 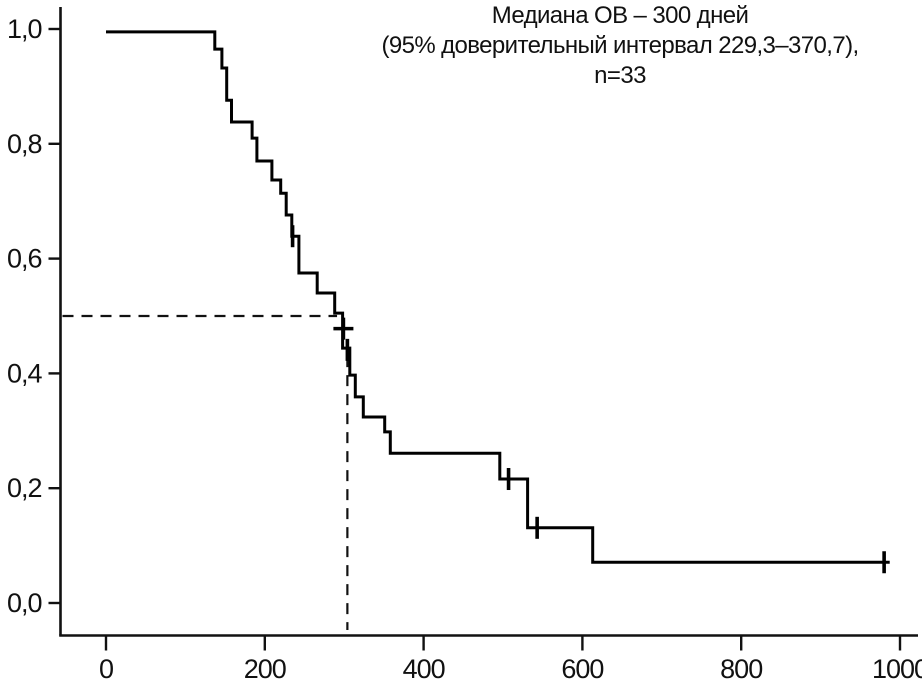 What do you see at coordinates (24, 603) in the screenshot?
I see `y-tick-label: 0,0` at bounding box center [24, 603].